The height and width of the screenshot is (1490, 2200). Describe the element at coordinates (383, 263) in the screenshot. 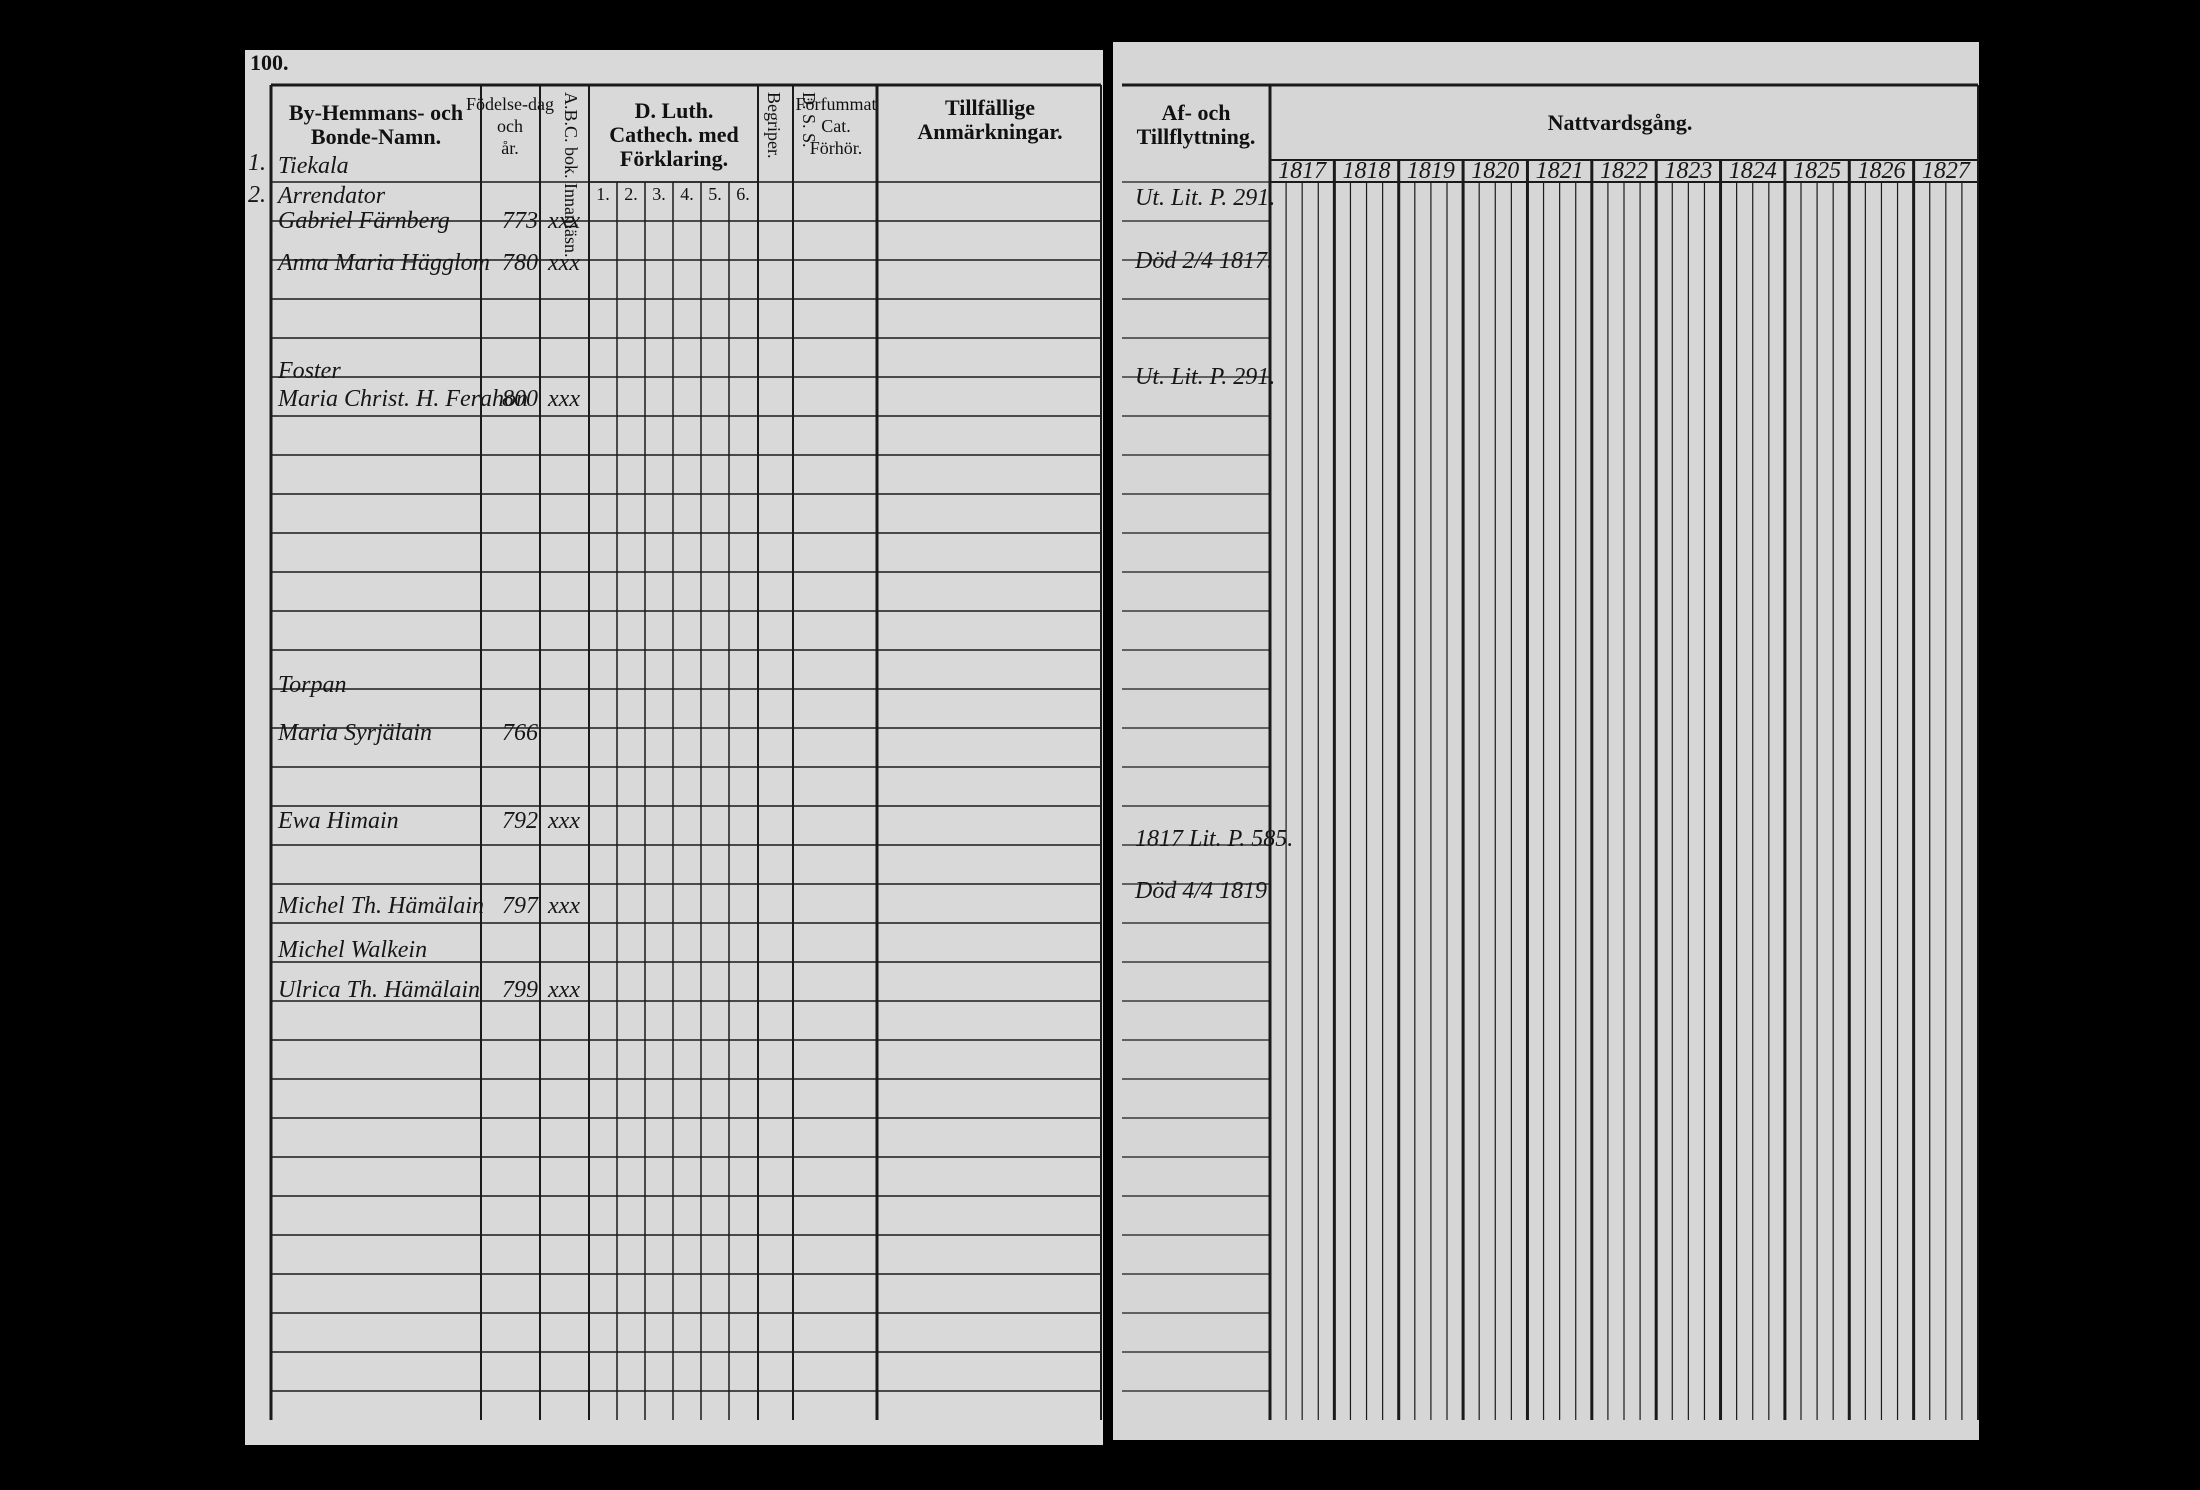

I see `person-name: Anna Maria Hägglom` at that location.